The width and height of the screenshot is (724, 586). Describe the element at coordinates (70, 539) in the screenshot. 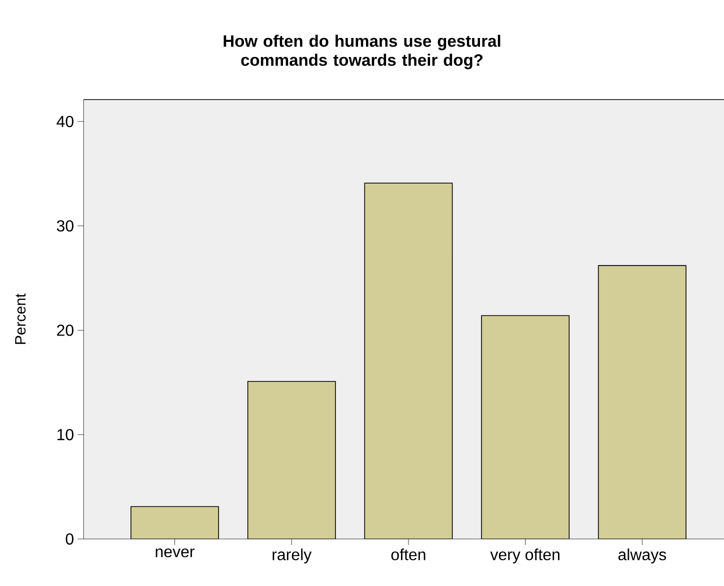

I see `y-tick-label: 0` at that location.